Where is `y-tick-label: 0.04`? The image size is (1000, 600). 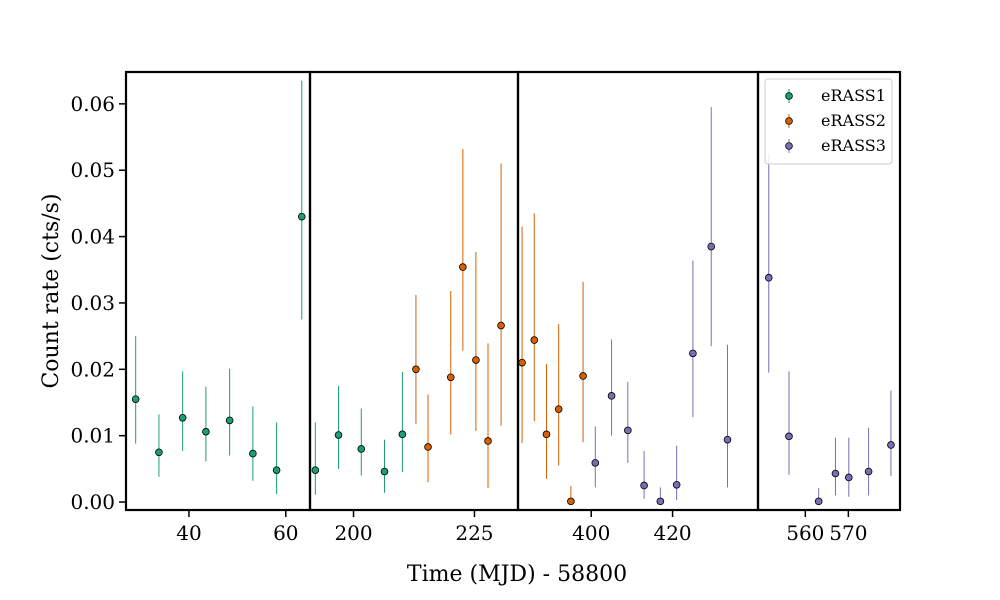 y-tick-label: 0.04 is located at coordinates (92, 237).